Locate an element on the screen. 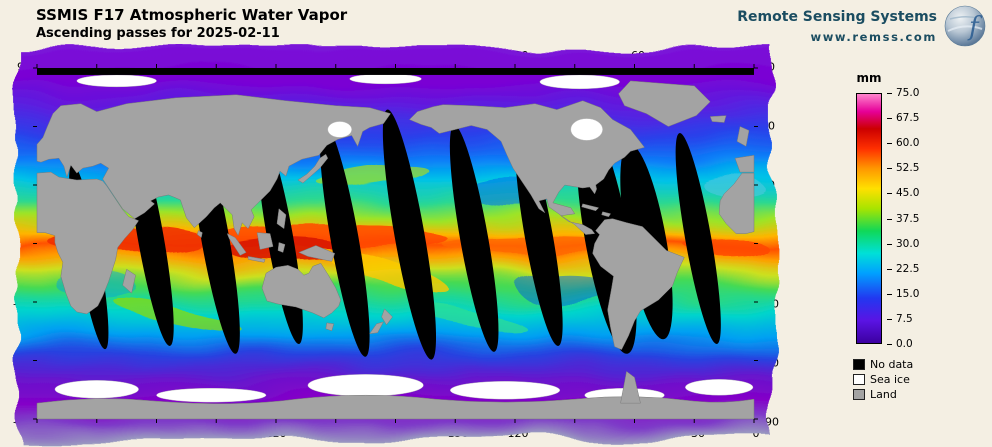 This screenshot has height=447, width=992. colorbar-tick-label: 45.0 is located at coordinates (903, 193).